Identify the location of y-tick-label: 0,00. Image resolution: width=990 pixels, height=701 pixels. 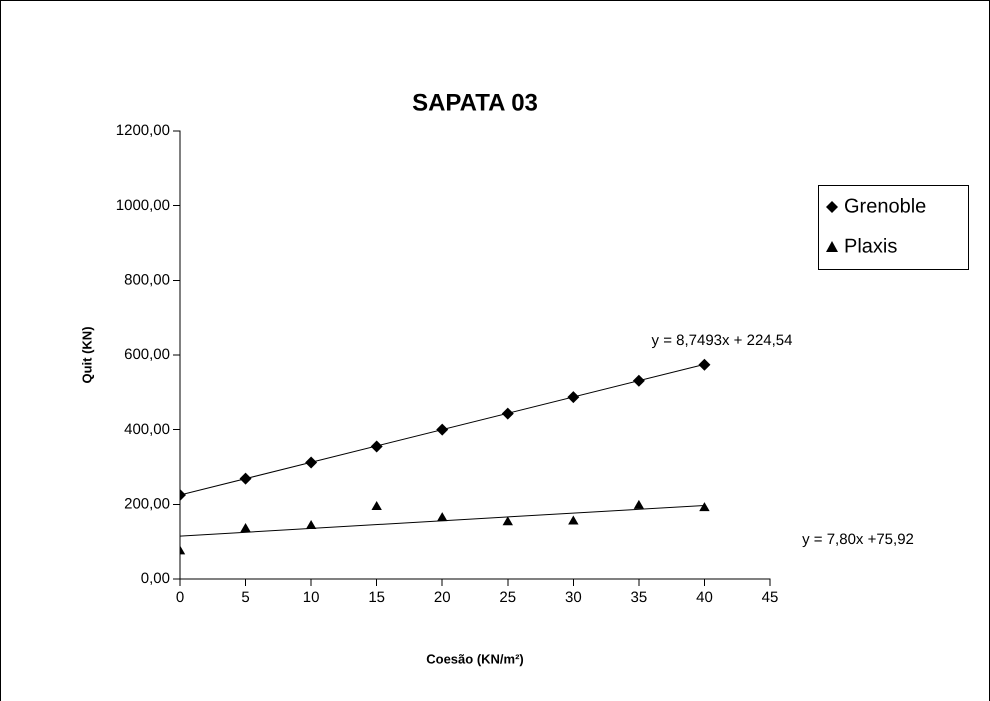
(155, 579).